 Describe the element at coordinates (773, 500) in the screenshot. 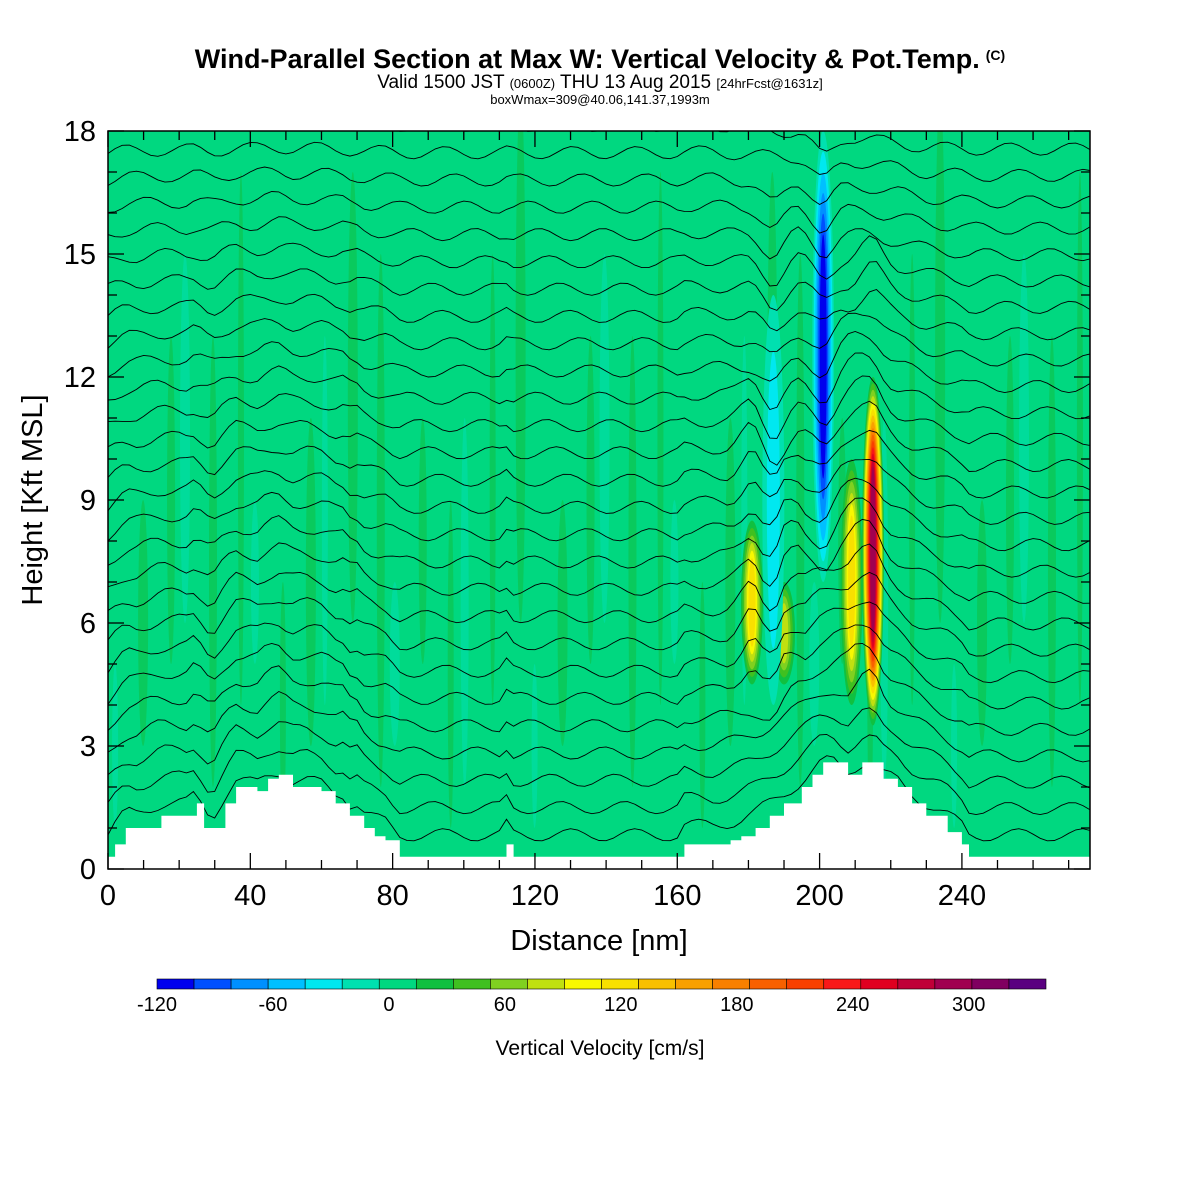

I see `downdraft-core` at that location.